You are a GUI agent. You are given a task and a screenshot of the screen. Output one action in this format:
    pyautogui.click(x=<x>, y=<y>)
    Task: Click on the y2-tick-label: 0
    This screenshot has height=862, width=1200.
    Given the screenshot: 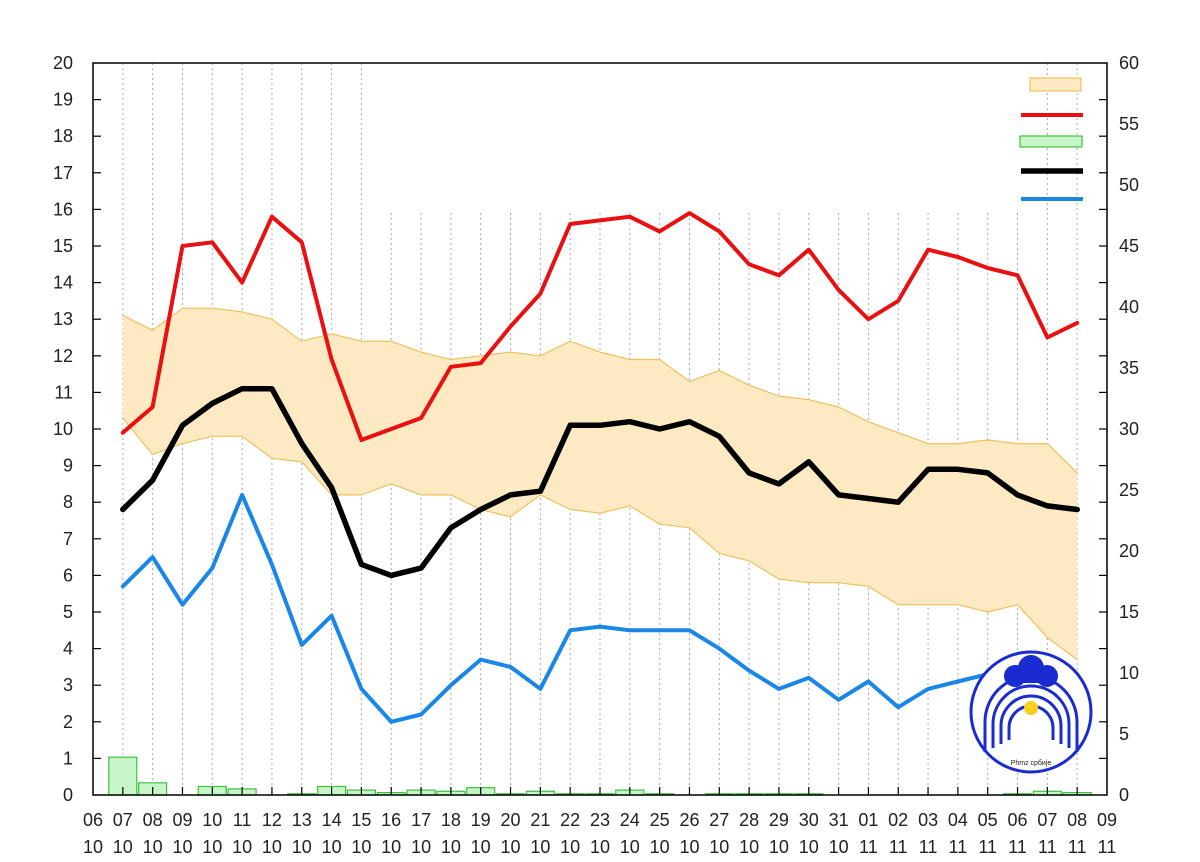 What is the action you would take?
    pyautogui.click(x=1124, y=795)
    